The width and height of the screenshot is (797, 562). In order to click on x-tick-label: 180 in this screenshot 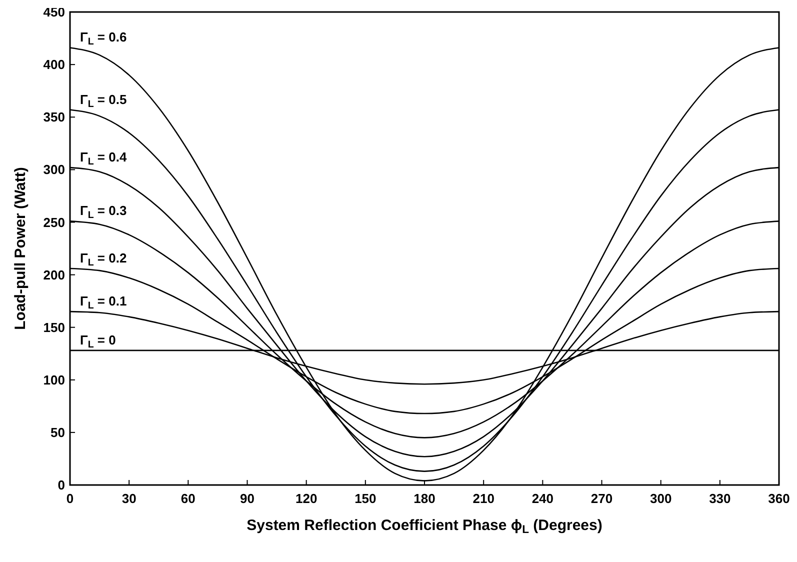, I will do `click(425, 498)`.